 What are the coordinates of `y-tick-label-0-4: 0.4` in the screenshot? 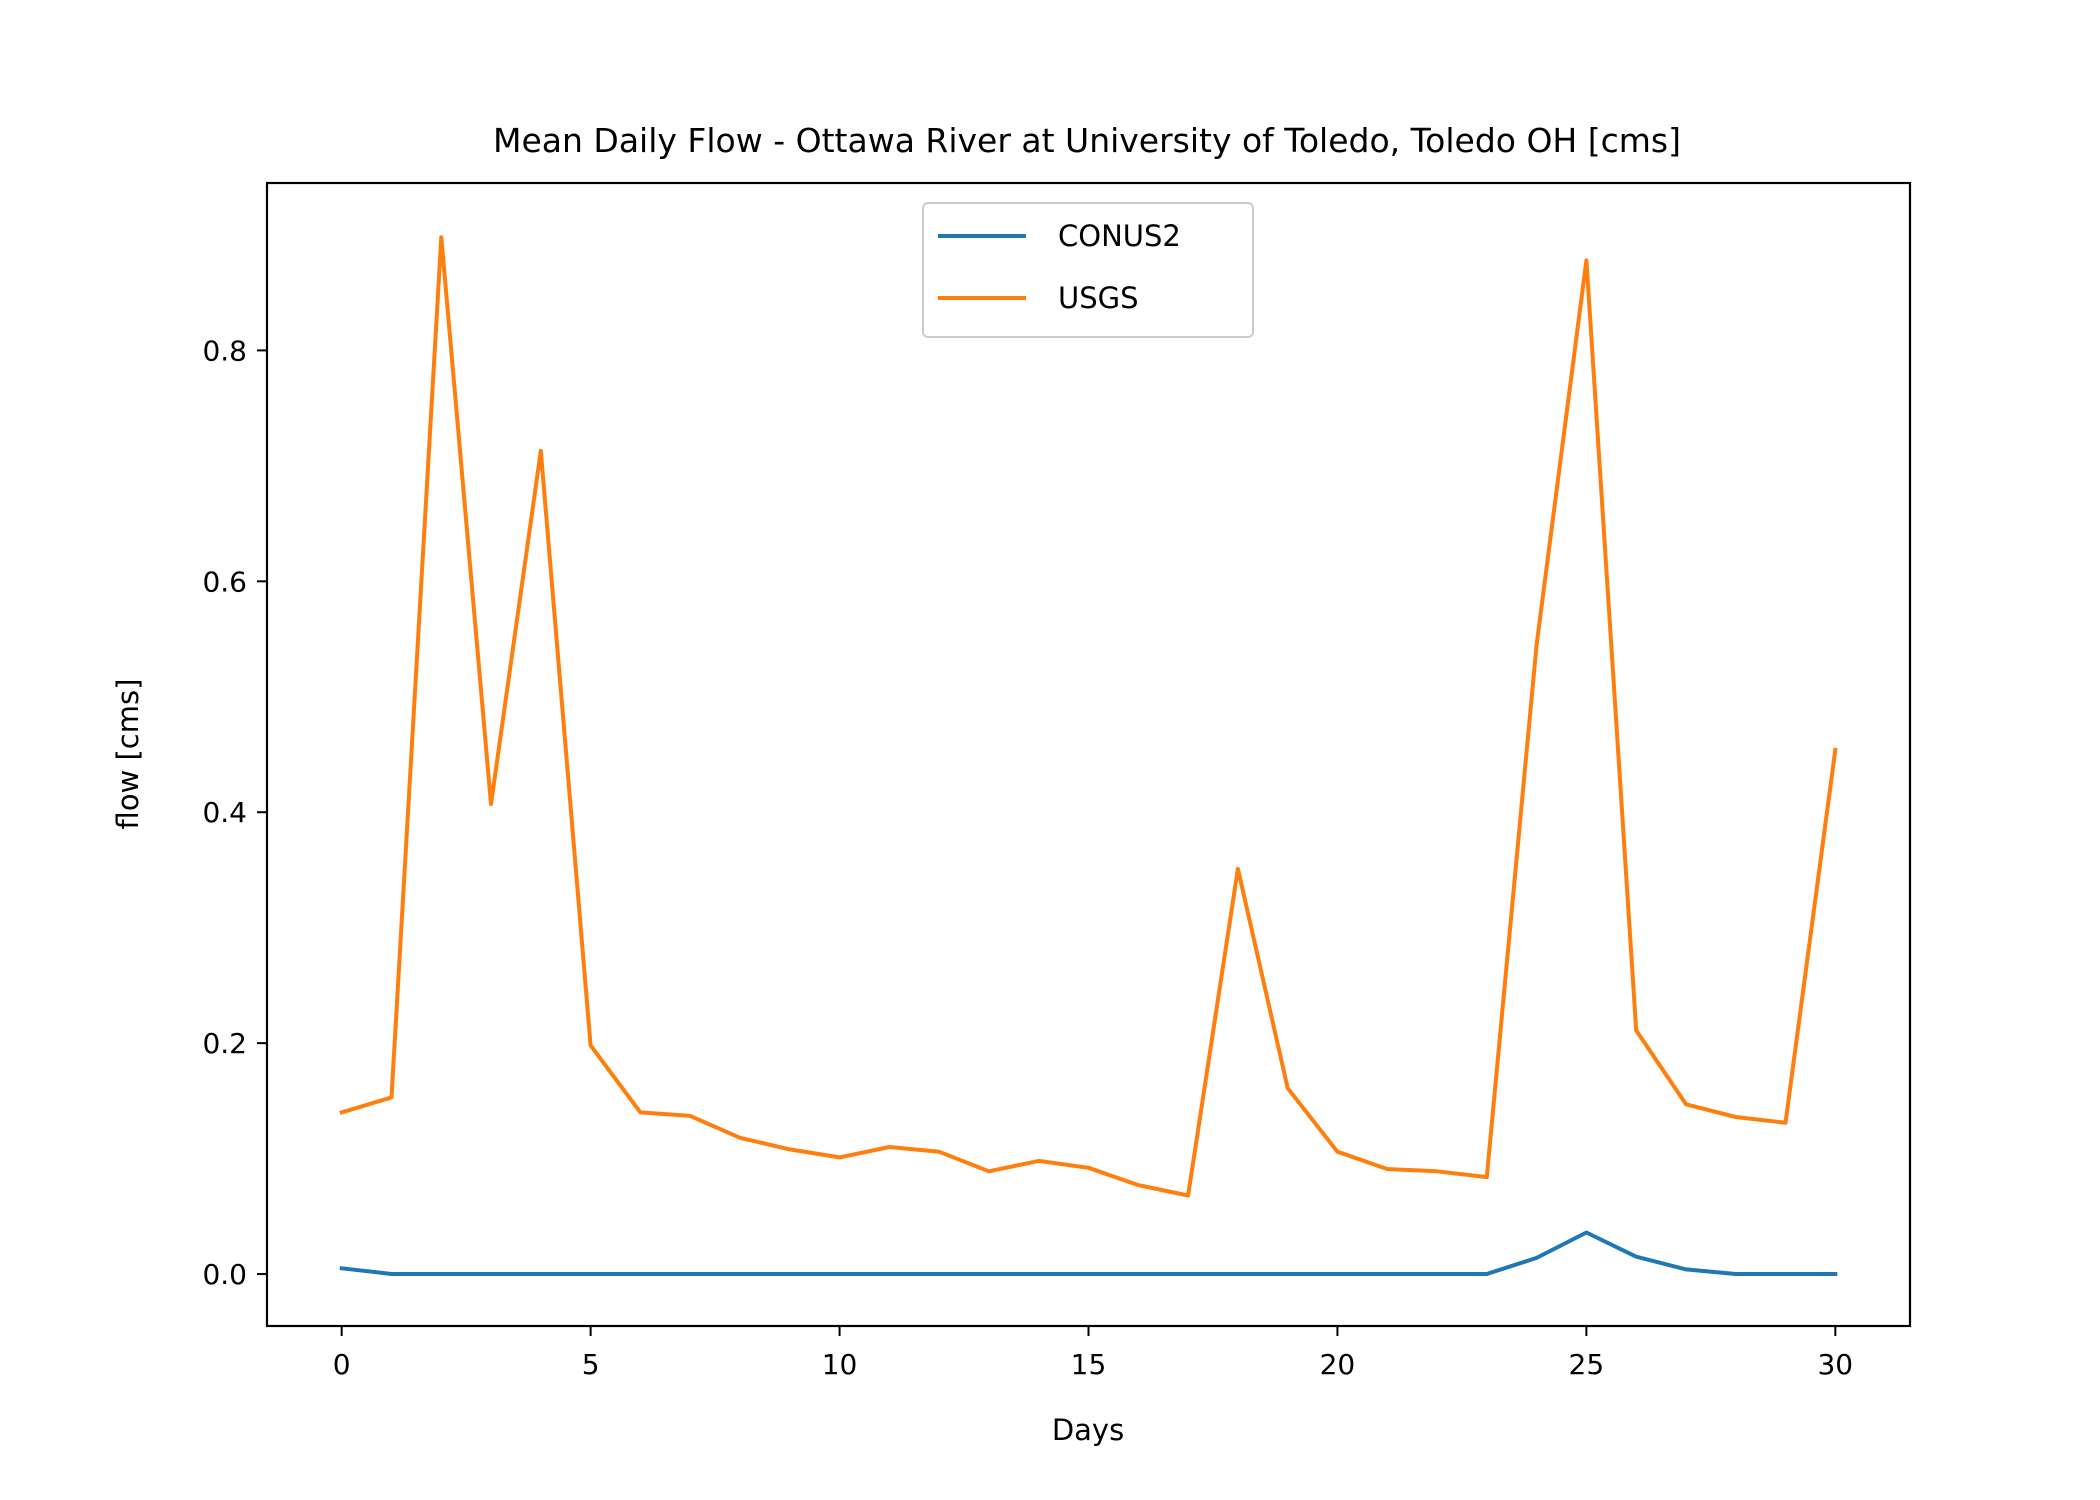 It's located at (224, 812).